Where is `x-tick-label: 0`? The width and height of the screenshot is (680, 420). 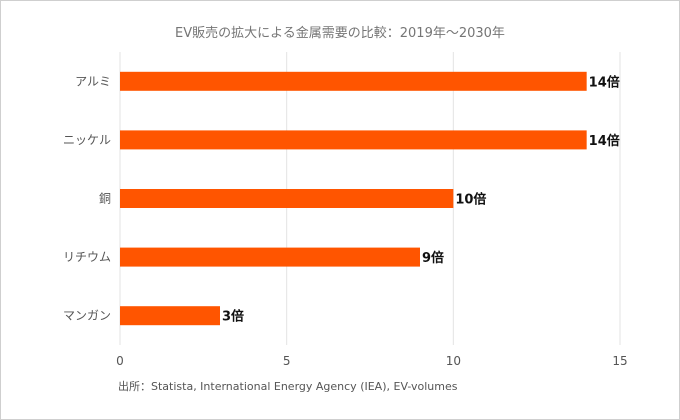 x-tick-label: 0 is located at coordinates (120, 361).